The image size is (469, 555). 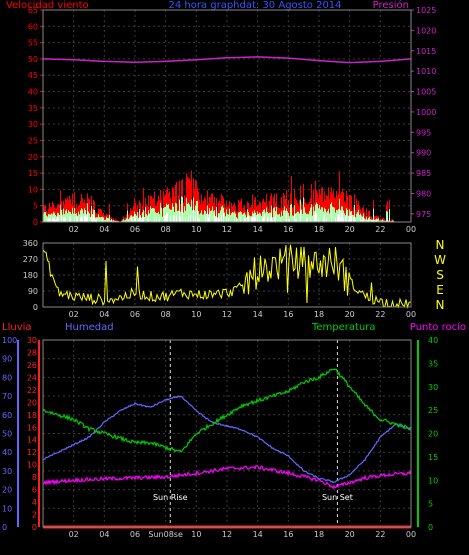 What do you see at coordinates (30, 275) in the screenshot?
I see `direction-y-tick: 180` at bounding box center [30, 275].